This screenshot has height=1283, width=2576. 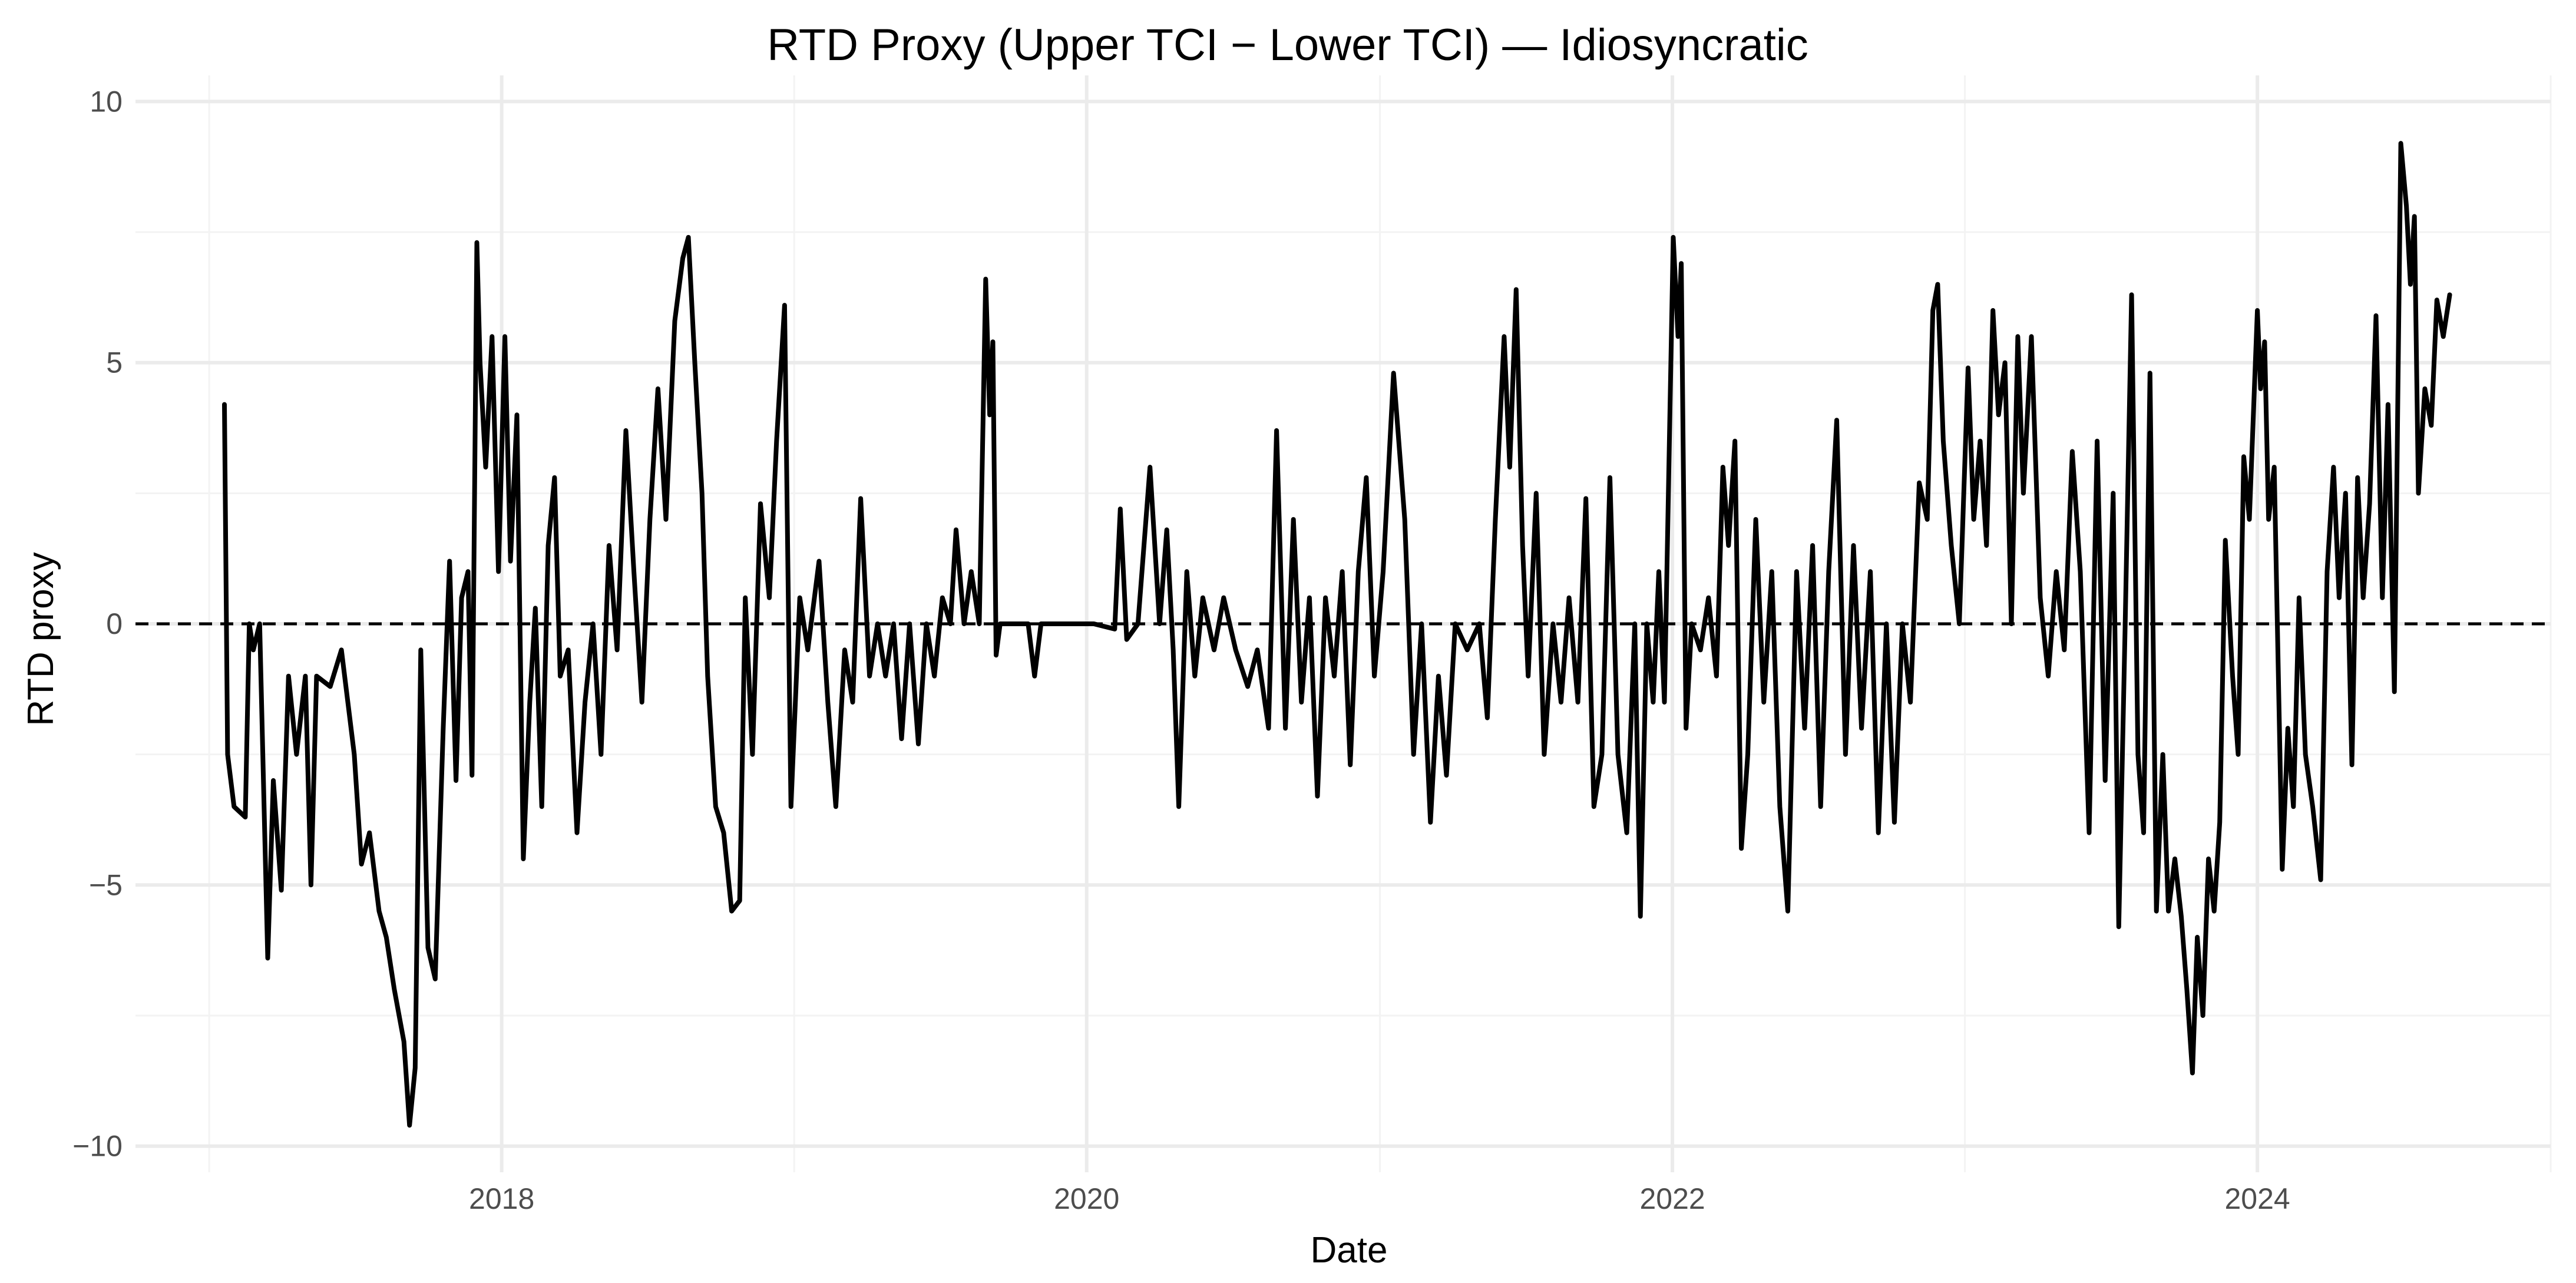 What do you see at coordinates (114, 362) in the screenshot?
I see `y-tick-label: 5` at bounding box center [114, 362].